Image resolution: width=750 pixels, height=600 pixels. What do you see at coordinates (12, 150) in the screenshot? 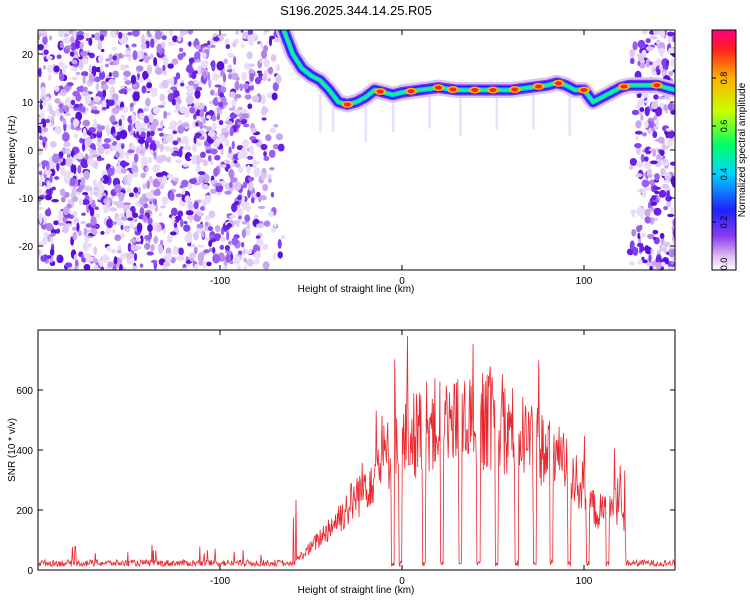
I see `spectrogram-ylabel: Frequency (Hz)` at bounding box center [12, 150].